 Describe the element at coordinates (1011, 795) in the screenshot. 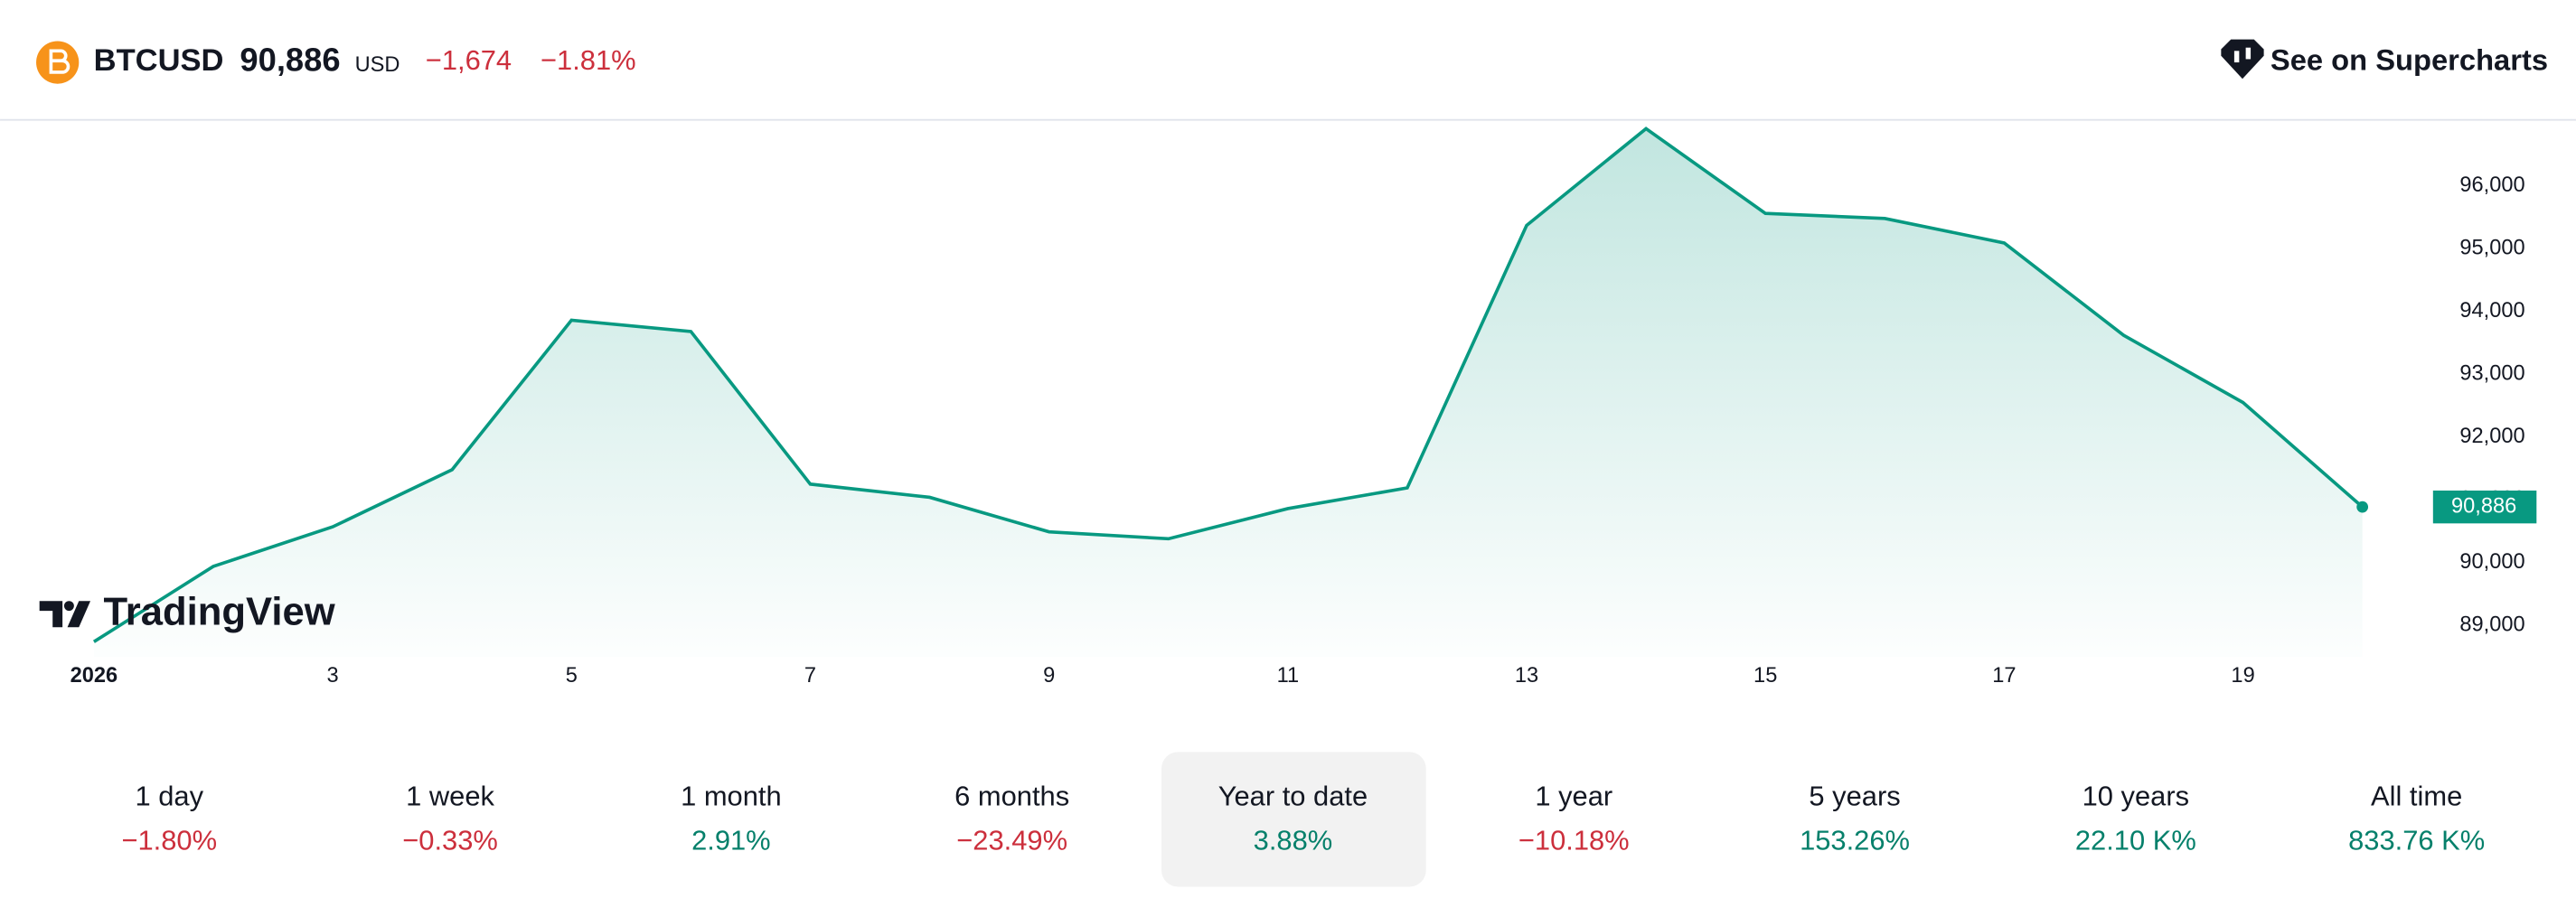

I see `period-label: 6 months` at that location.